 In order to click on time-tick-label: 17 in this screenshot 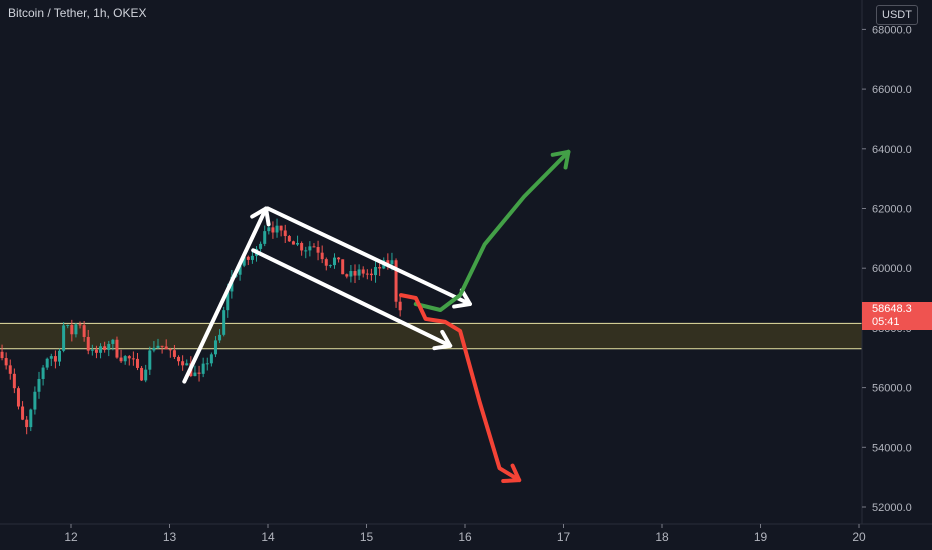, I will do `click(564, 537)`.